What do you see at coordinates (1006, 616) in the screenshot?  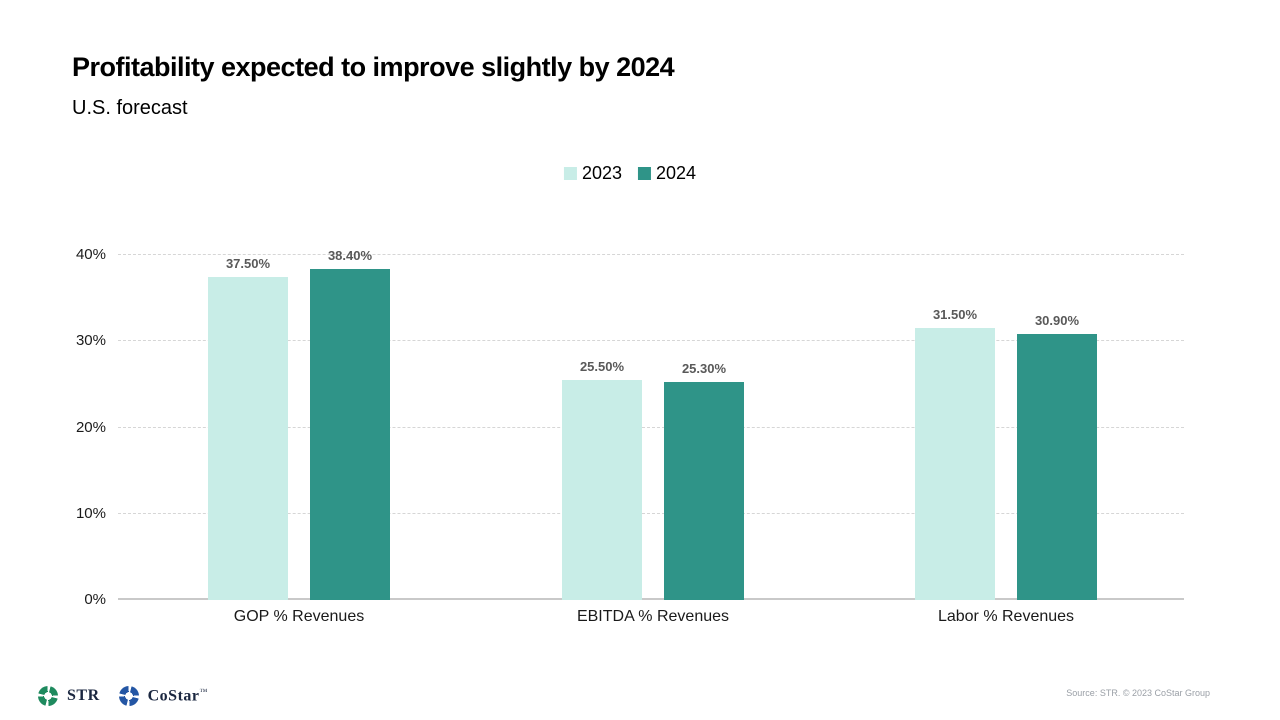 I see `x-axis-category-label: Labor % Revenues` at bounding box center [1006, 616].